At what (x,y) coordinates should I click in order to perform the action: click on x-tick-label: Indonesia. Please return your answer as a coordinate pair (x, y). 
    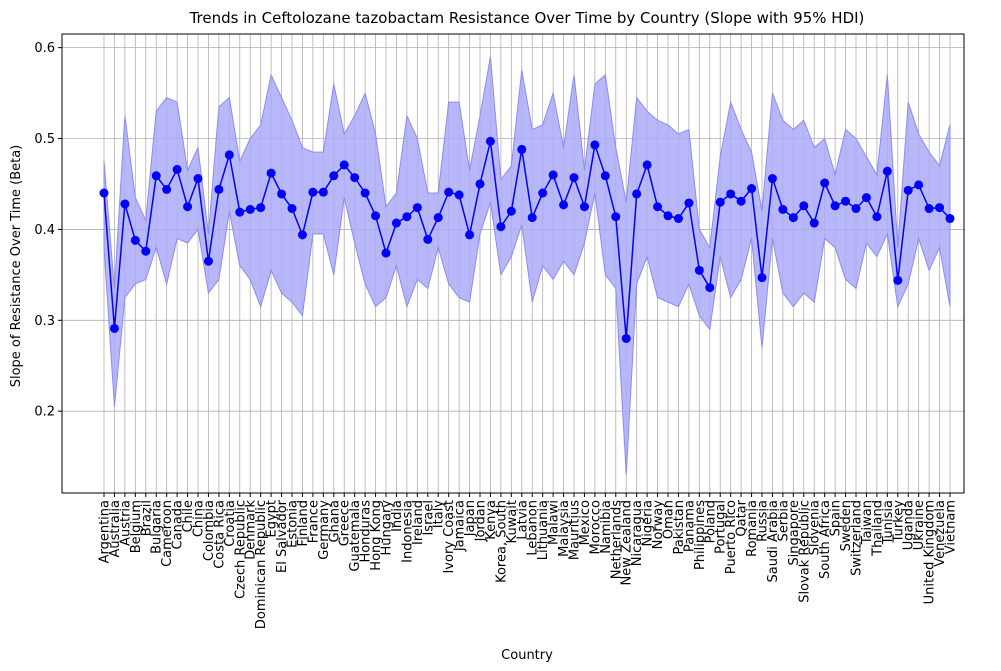
    Looking at the image, I should click on (407, 531).